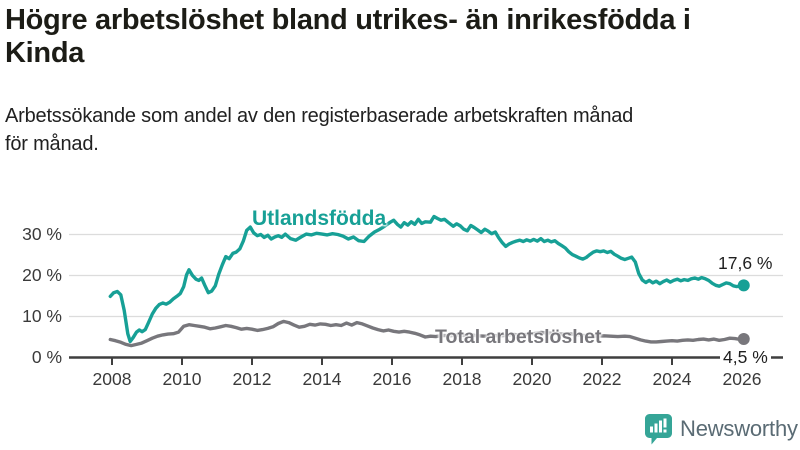  I want to click on series-label-utlandsfodda: Utlandsfödda, so click(319, 218).